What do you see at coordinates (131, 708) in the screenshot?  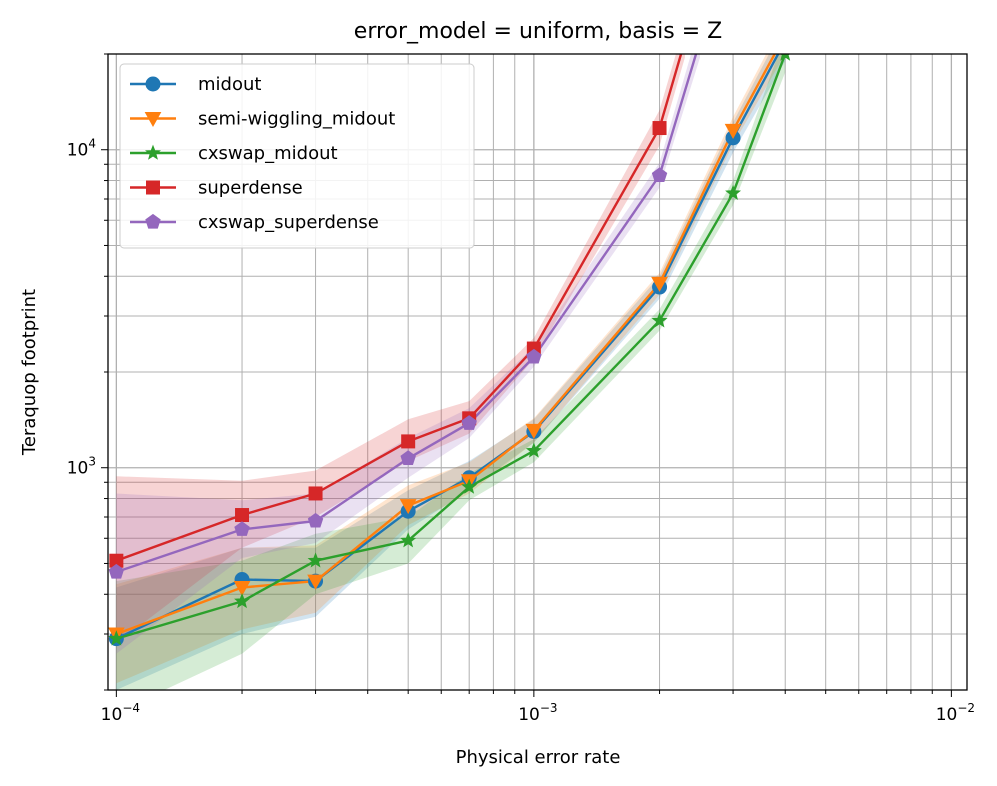 I see `x-tick-exponent: −4` at bounding box center [131, 708].